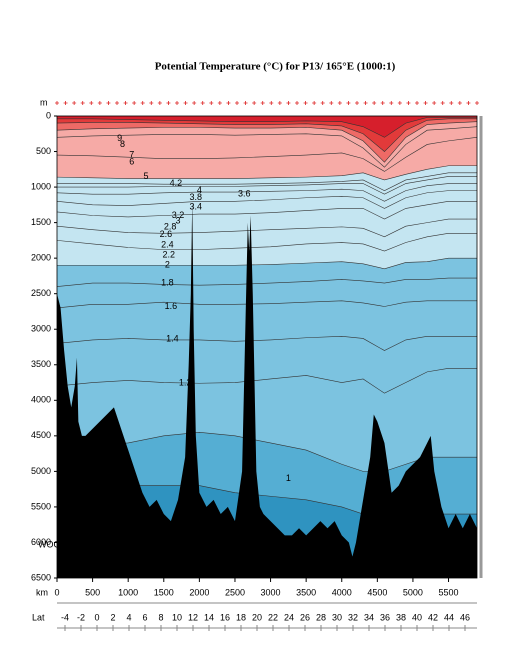 The width and height of the screenshot is (520, 650). What do you see at coordinates (465, 617) in the screenshot?
I see `lat-tick-label: 46` at bounding box center [465, 617].